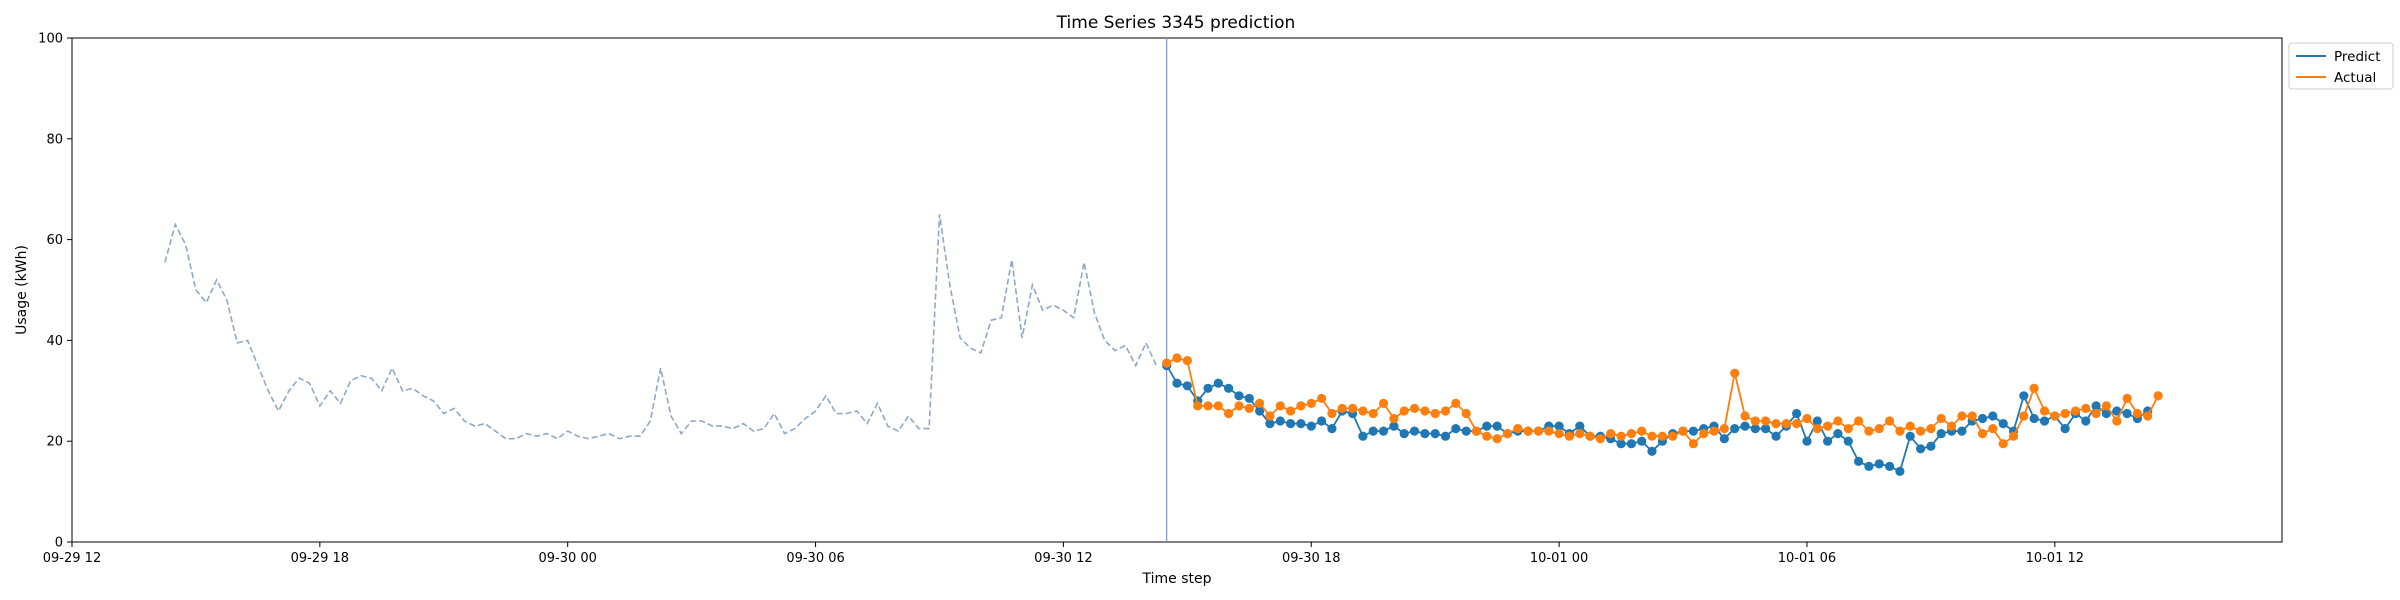 Image resolution: width=2400 pixels, height=600 pixels. I want to click on x-tick-label: 10-01 00, so click(1559, 558).